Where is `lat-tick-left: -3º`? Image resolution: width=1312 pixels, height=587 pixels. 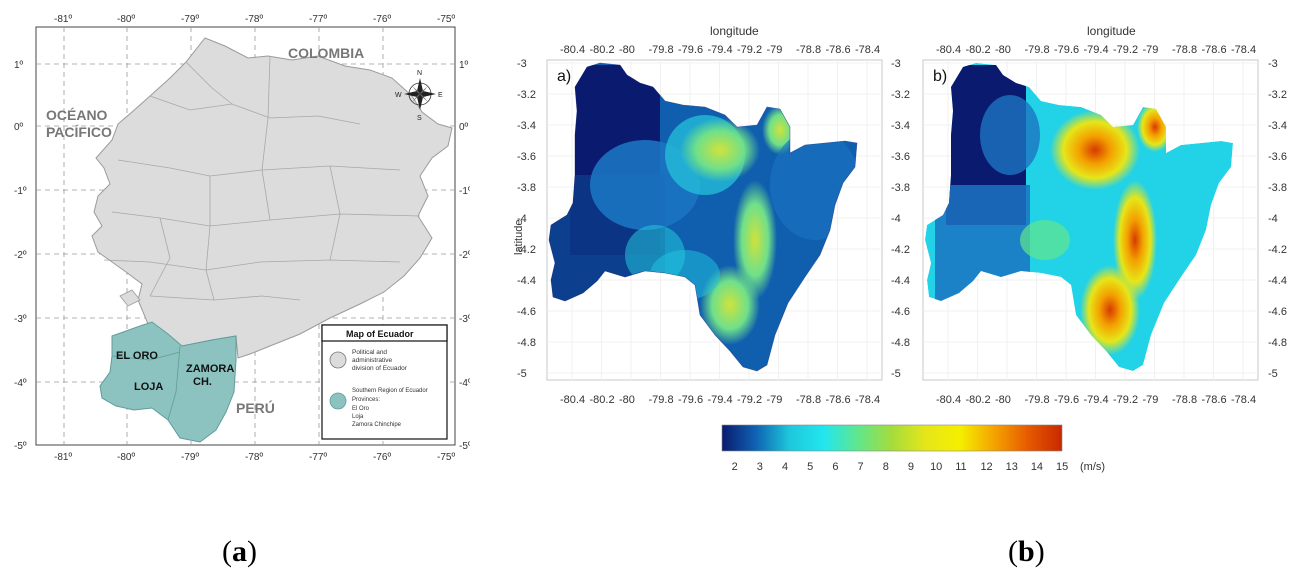 lat-tick-left: -3º is located at coordinates (20, 319).